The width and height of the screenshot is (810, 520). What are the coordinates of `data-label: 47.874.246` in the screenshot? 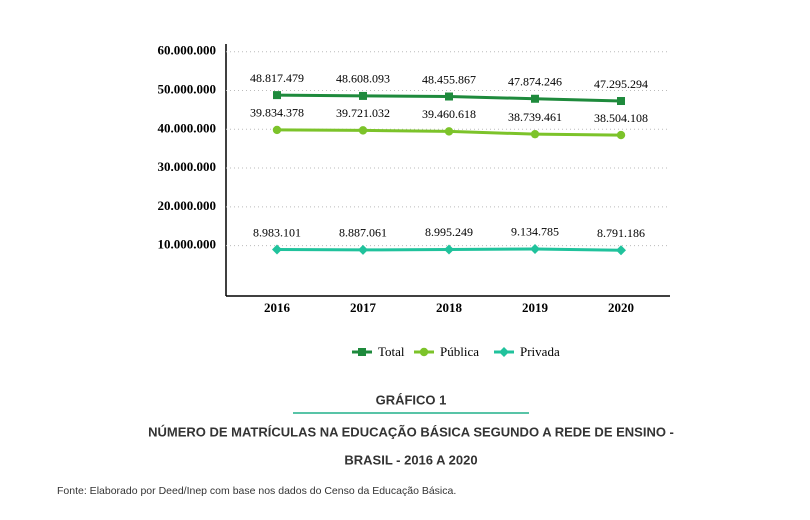 It's located at (535, 82).